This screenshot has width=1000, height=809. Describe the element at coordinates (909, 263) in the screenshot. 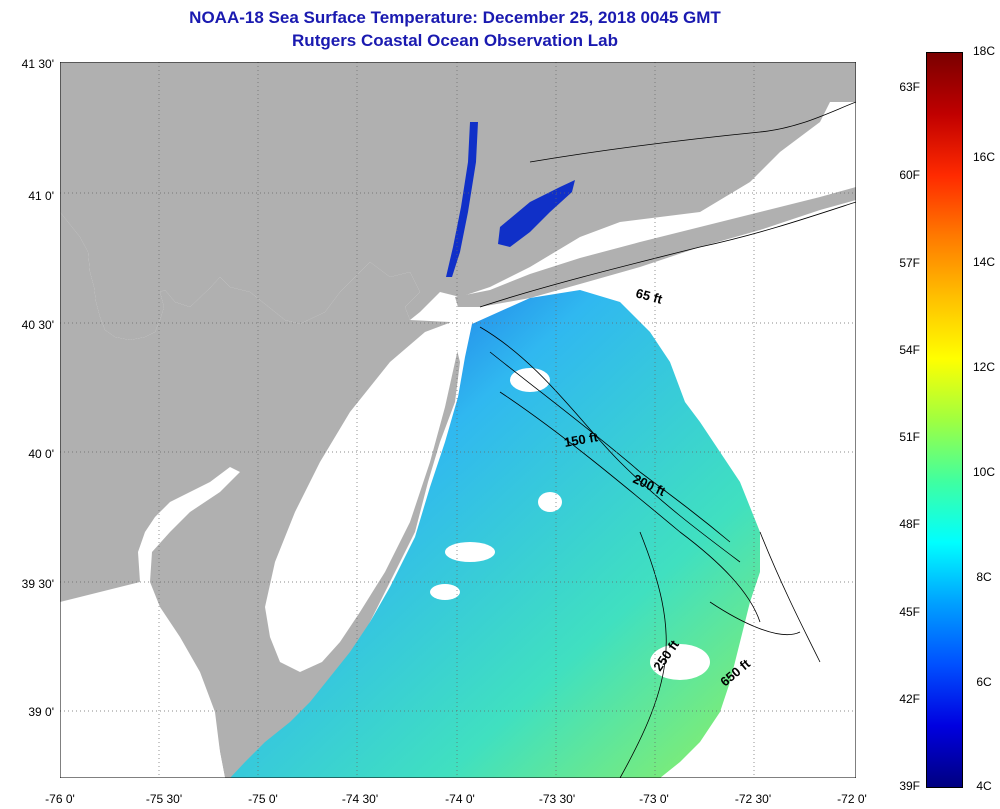

I see `colorbar-f-57: 57F` at that location.